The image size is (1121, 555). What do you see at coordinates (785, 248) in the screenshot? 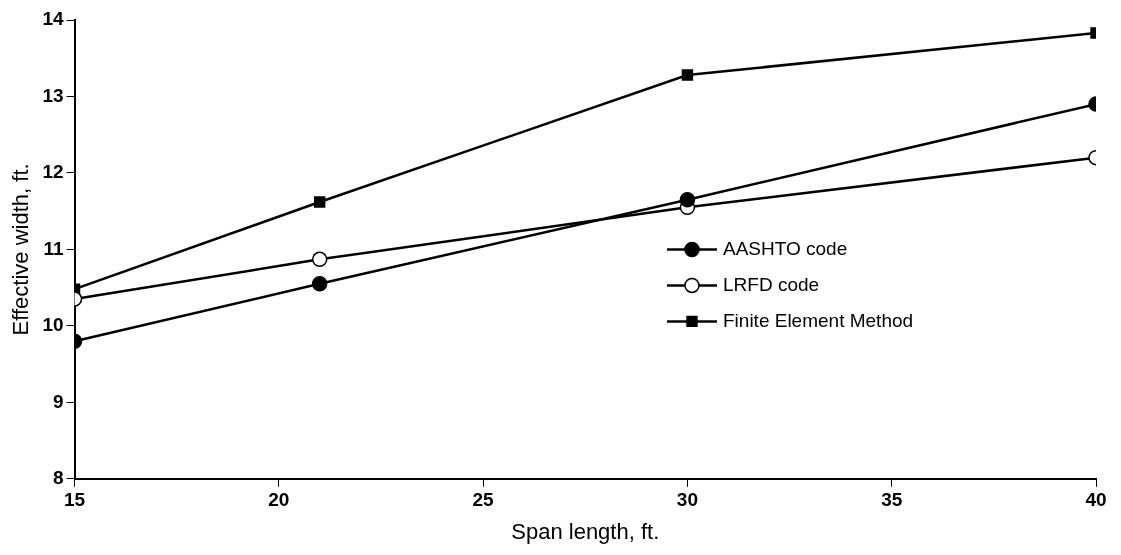
I see `legend-label: AASHTO code` at bounding box center [785, 248].